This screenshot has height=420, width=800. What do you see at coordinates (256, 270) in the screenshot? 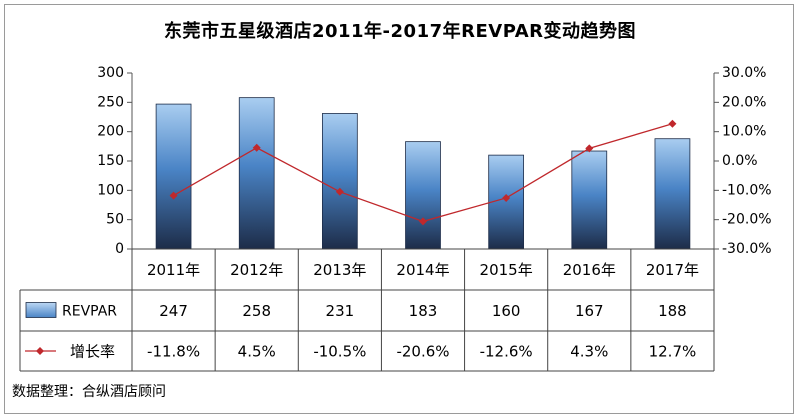
I see `category-label: 2012年` at bounding box center [256, 270].